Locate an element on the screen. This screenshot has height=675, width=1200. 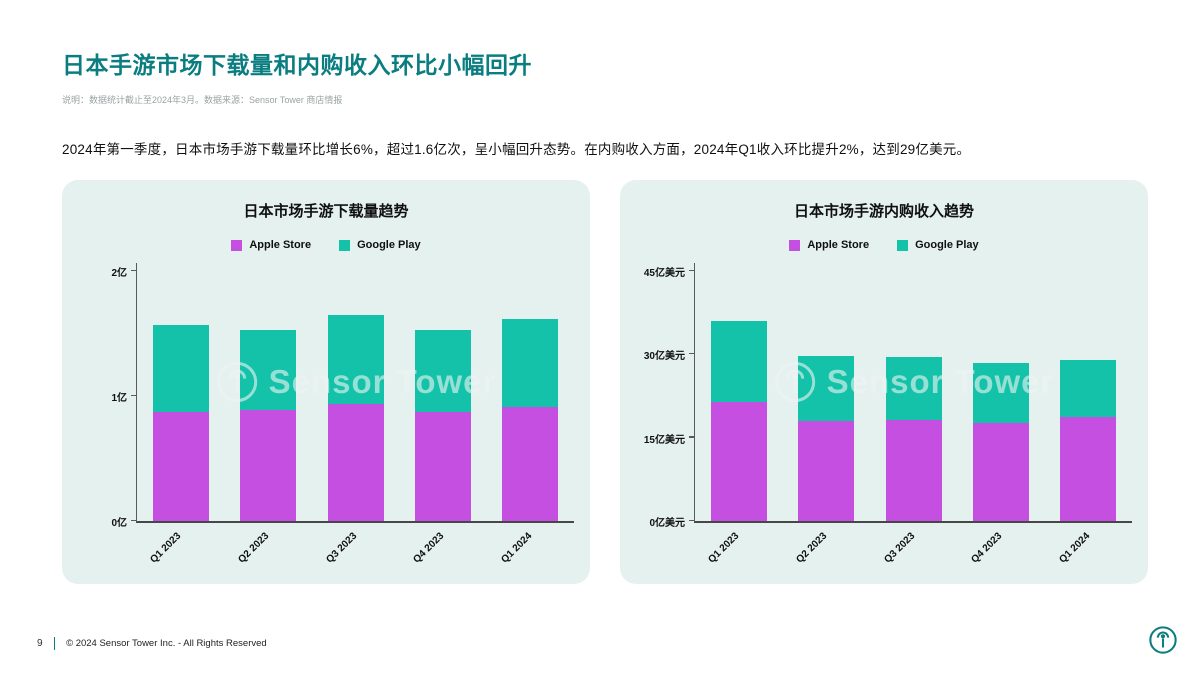
legend-revenue: Apple Store Google Play is located at coordinates (884, 245).